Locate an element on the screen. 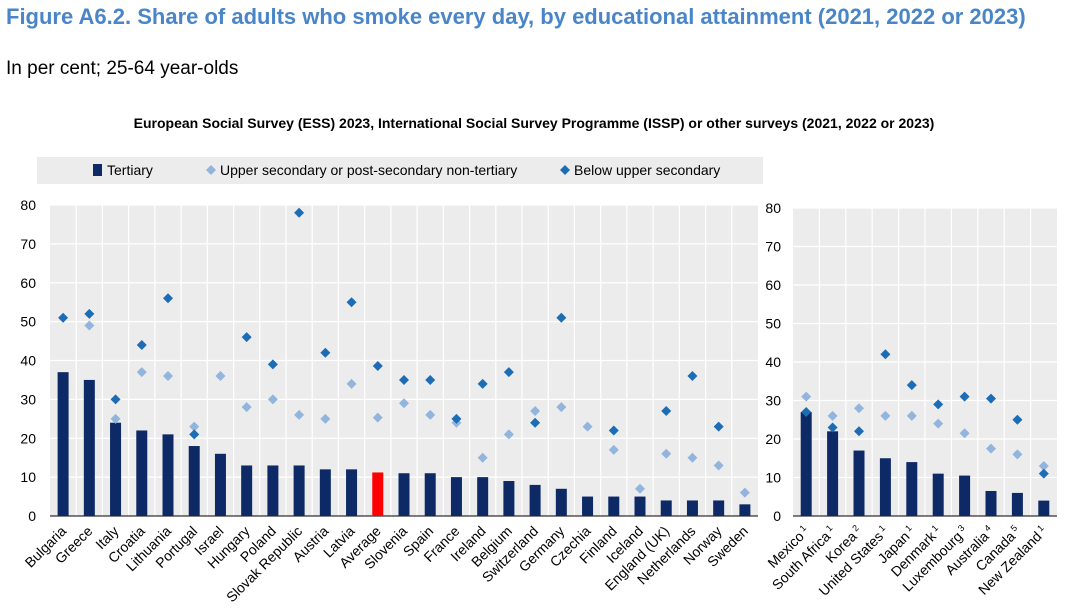 The height and width of the screenshot is (610, 1068). legend-swatch-upper-secondary is located at coordinates (211, 170).